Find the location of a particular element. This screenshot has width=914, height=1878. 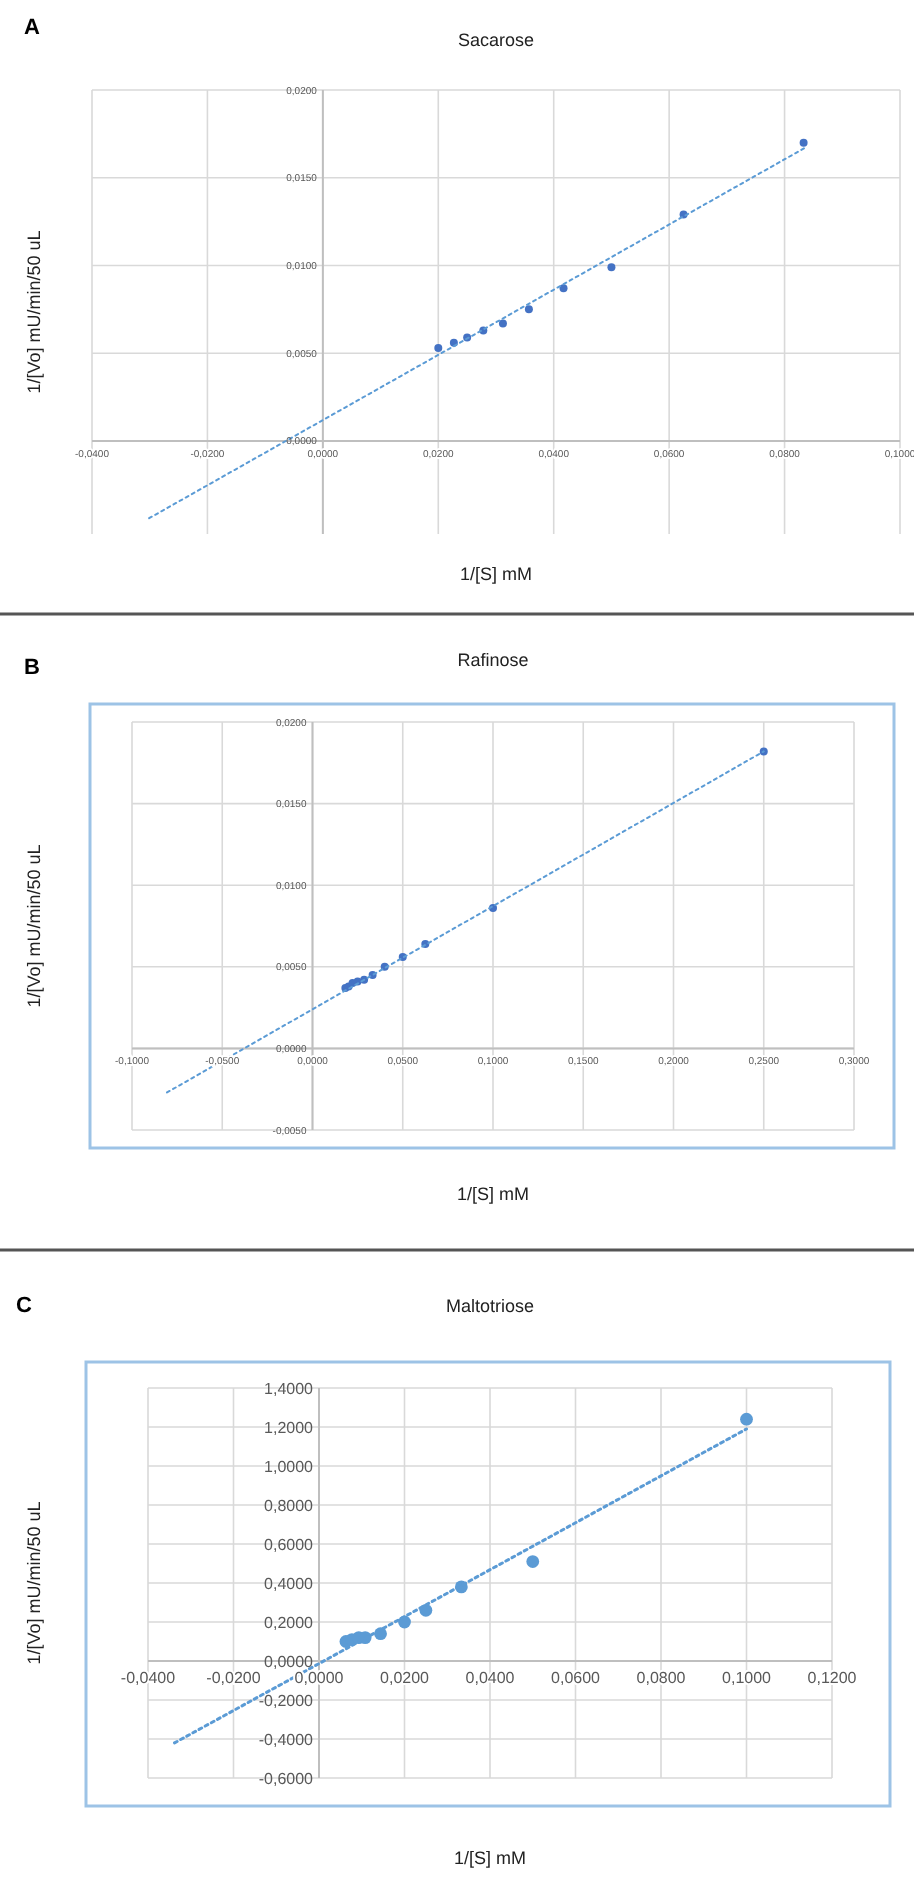

chart-title: Maltotriose is located at coordinates (490, 1306).